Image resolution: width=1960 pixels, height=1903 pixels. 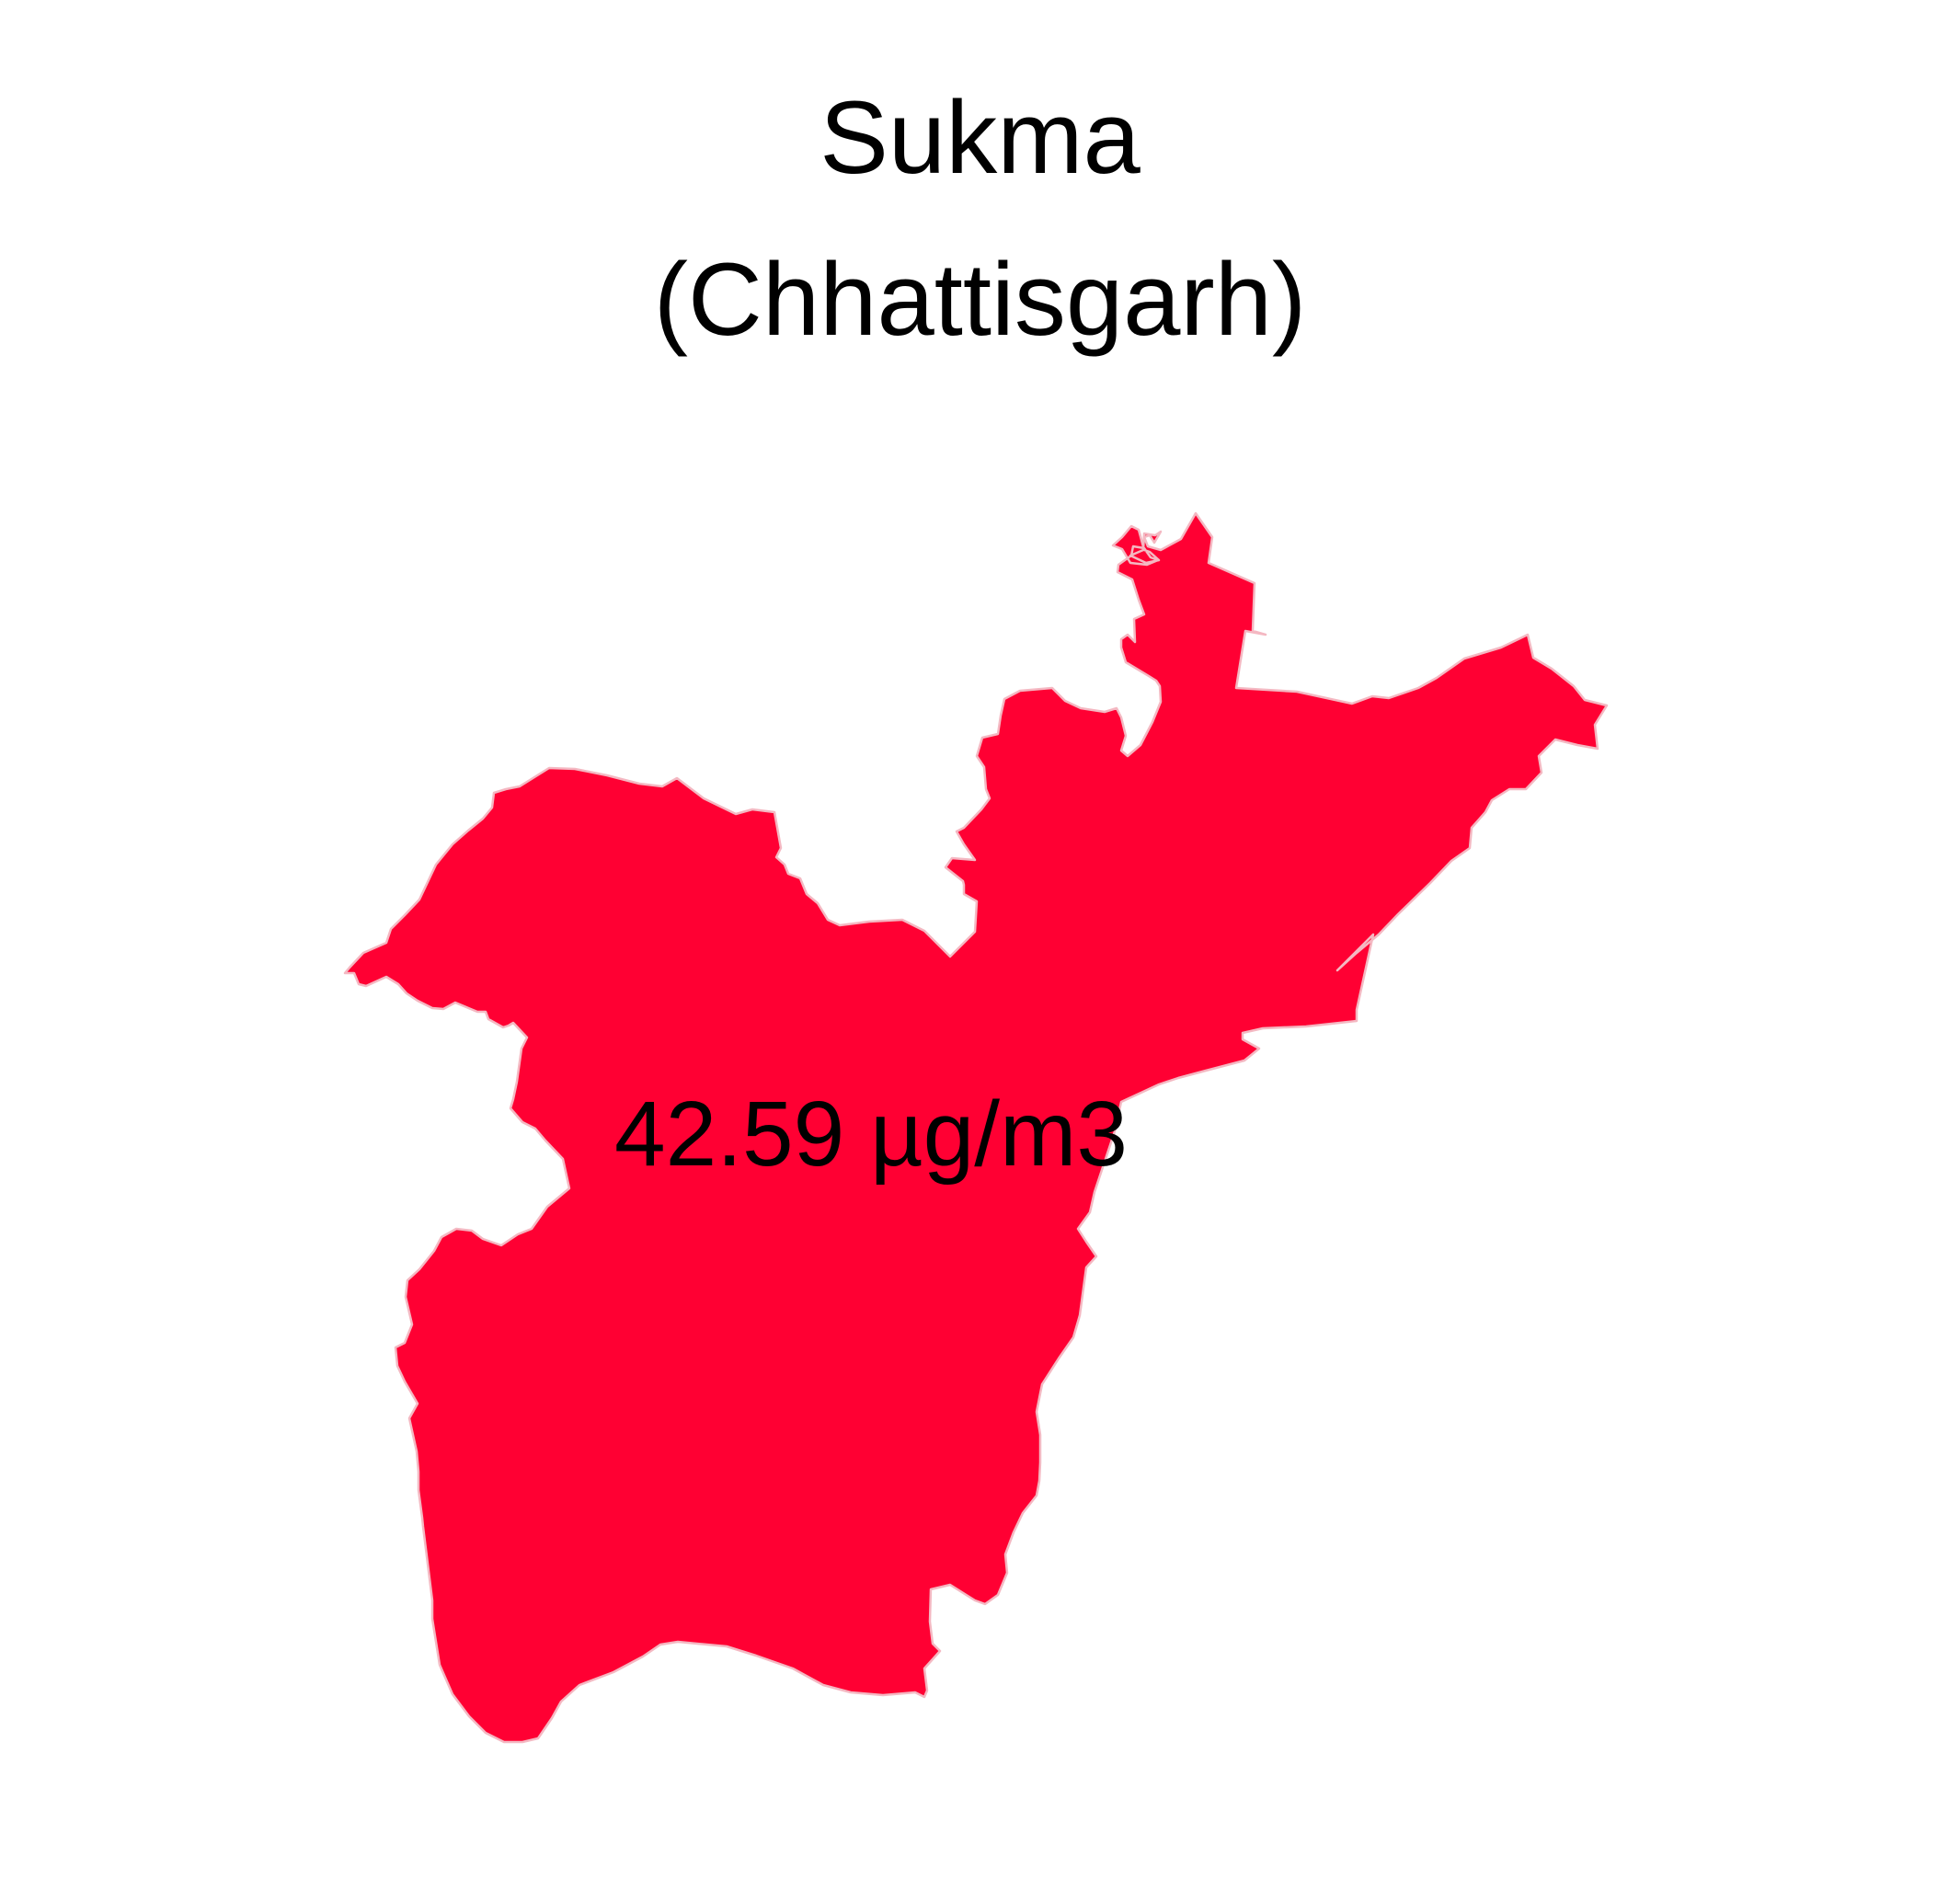 I want to click on title-district: Sukma, so click(x=980, y=137).